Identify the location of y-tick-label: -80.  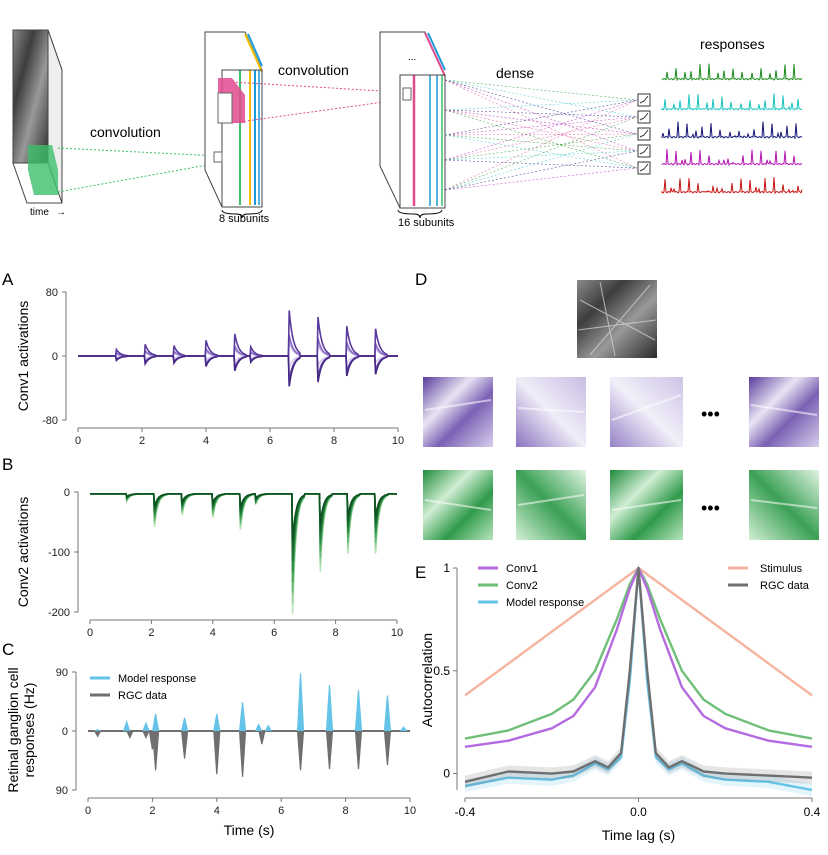
(50, 421).